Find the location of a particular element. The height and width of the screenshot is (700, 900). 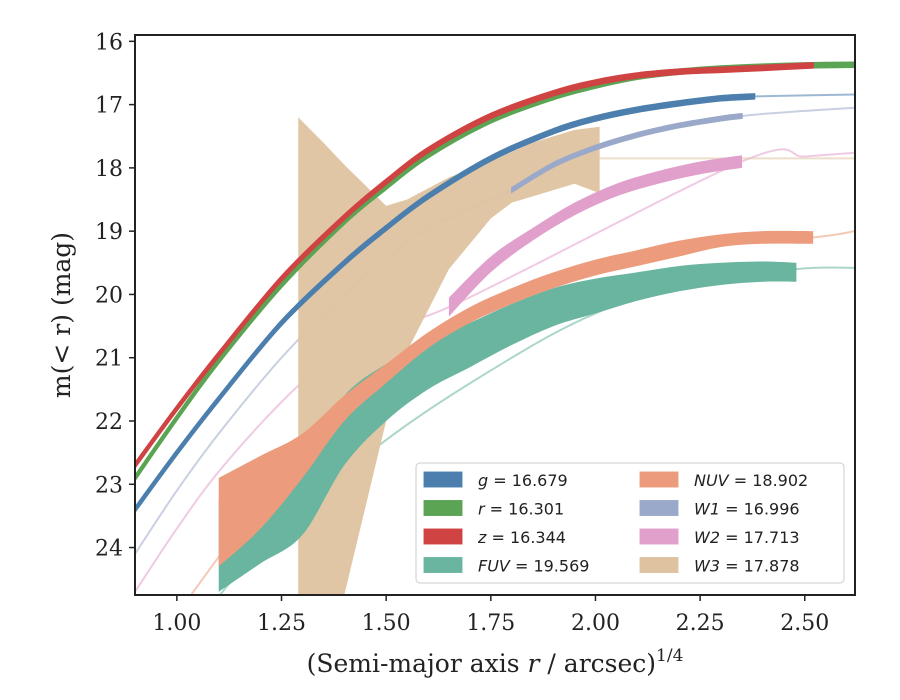

legend-swatch-r is located at coordinates (443, 508).